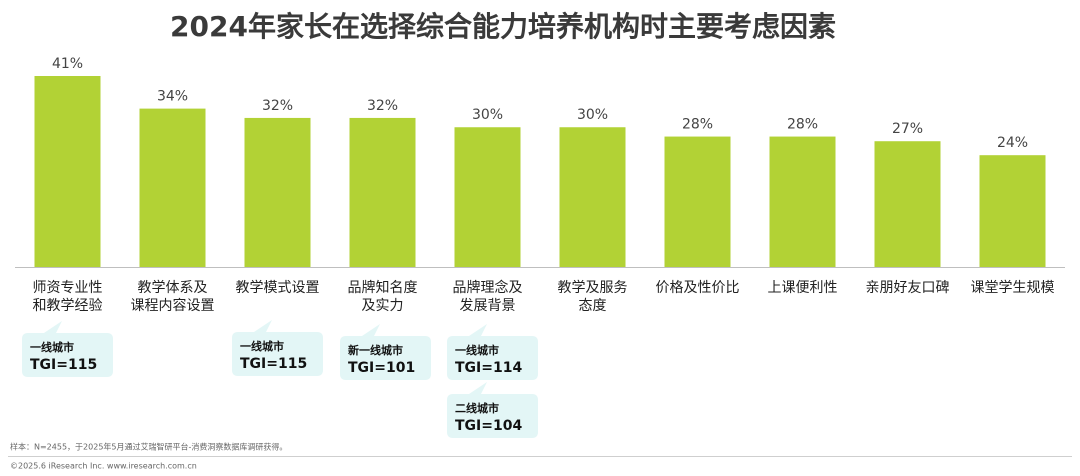  I want to click on x-tick-label: 发展背景, so click(488, 306).